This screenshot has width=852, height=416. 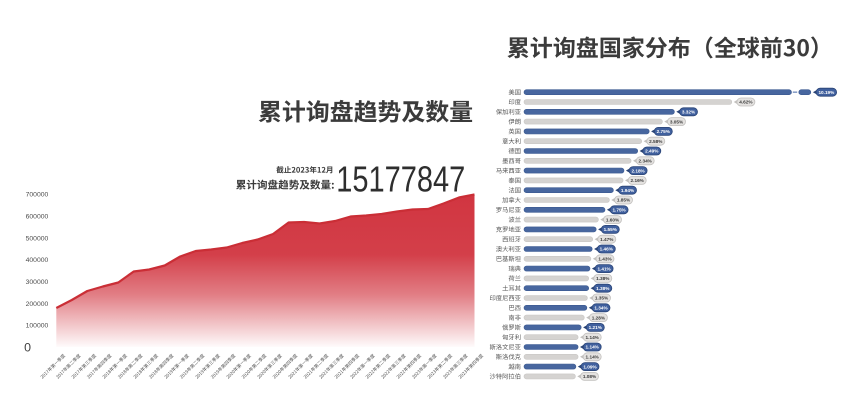 What do you see at coordinates (590, 376) in the screenshot?
I see `svg-text: 1.08%` at bounding box center [590, 376].